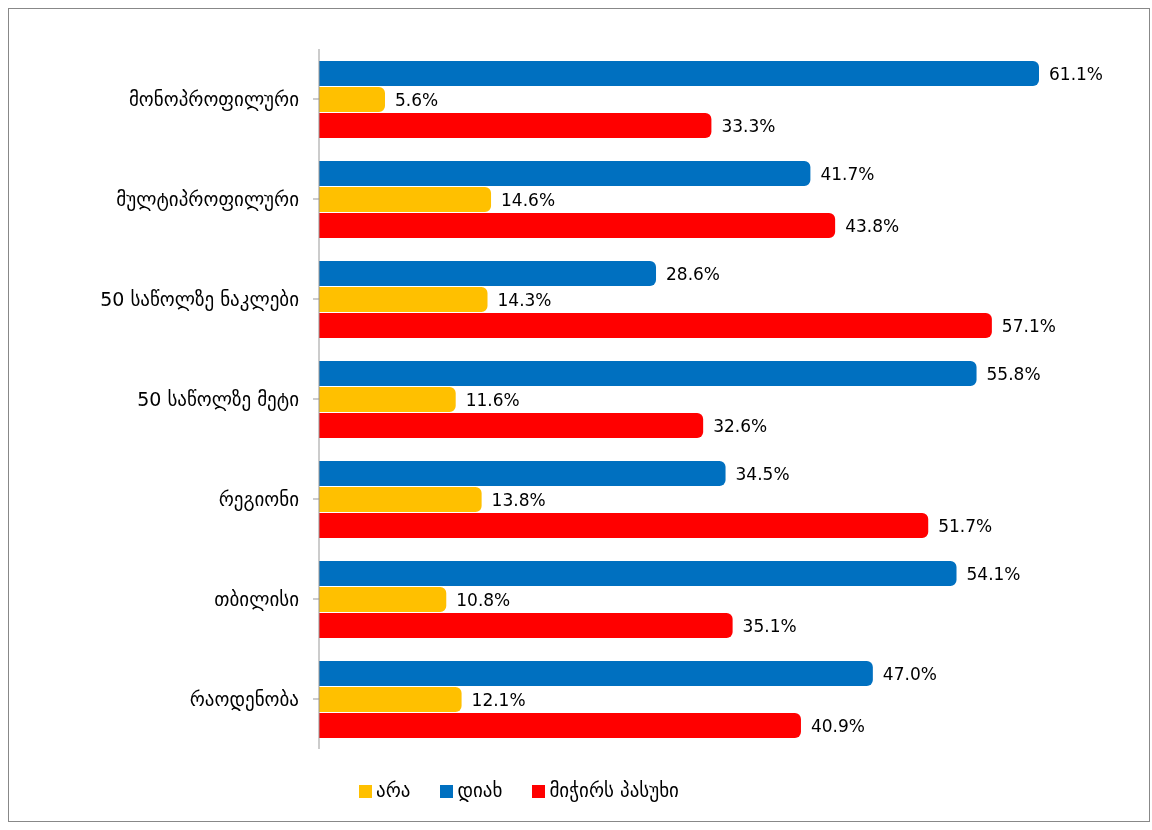 This screenshot has width=1152, height=830. I want to click on data-label: 10.8%, so click(483, 599).